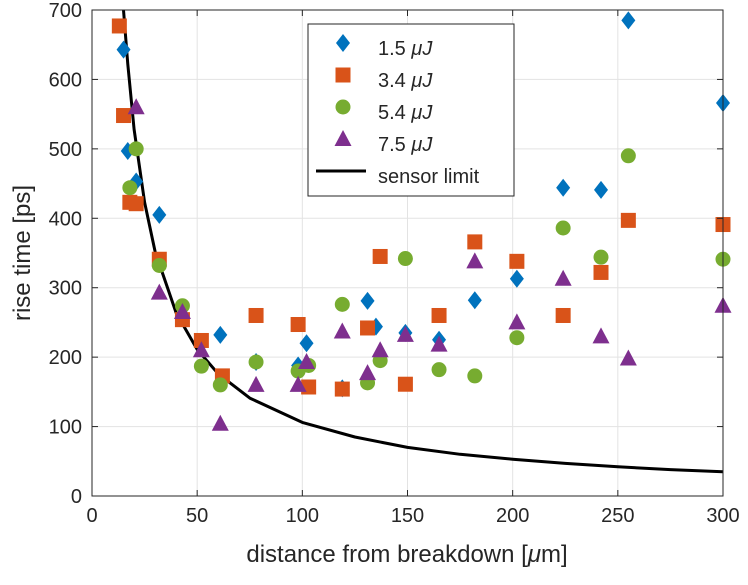 The width and height of the screenshot is (748, 585). I want to click on y-tick-label: 300, so click(65, 289).